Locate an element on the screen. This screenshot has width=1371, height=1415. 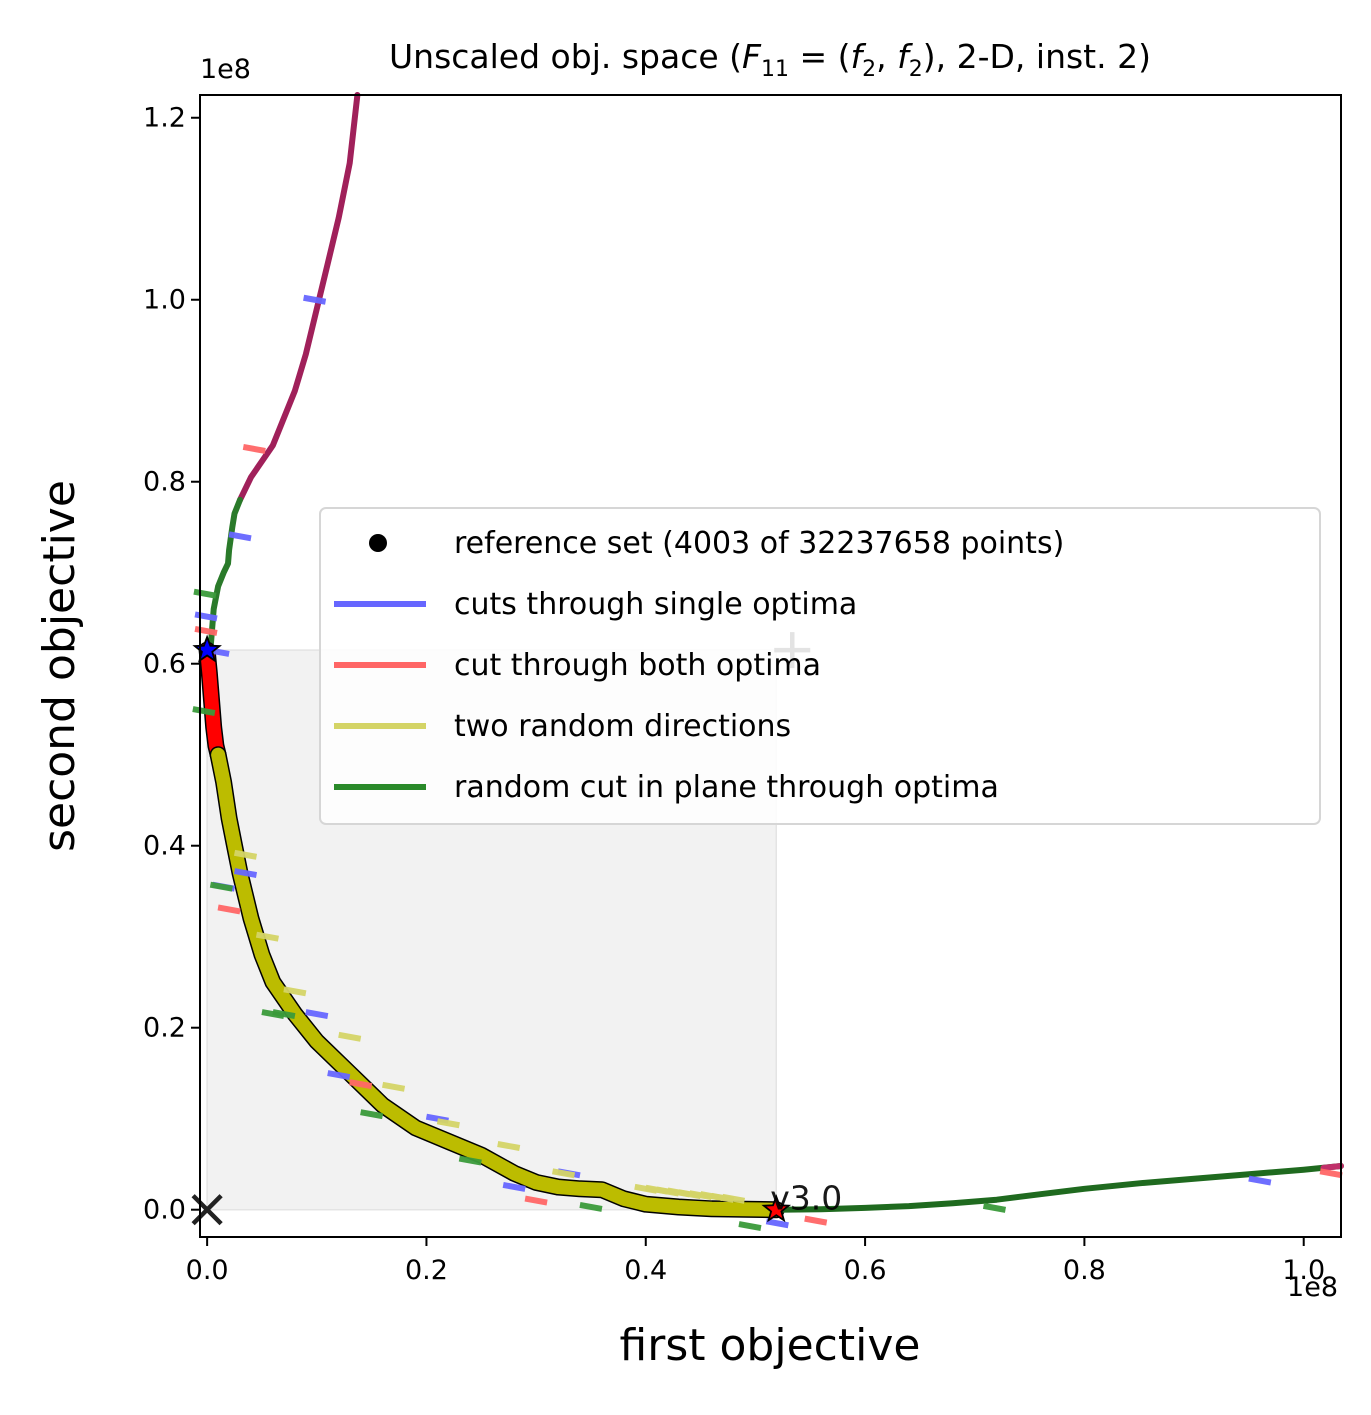
legend-label-4: random cut in plane through optima is located at coordinates (726, 787).